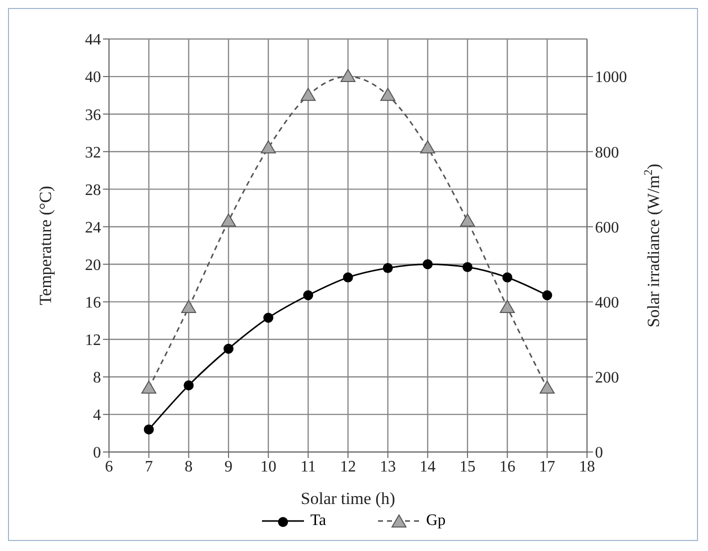 The image size is (708, 551). I want to click on x-tick-label: 18, so click(587, 467).